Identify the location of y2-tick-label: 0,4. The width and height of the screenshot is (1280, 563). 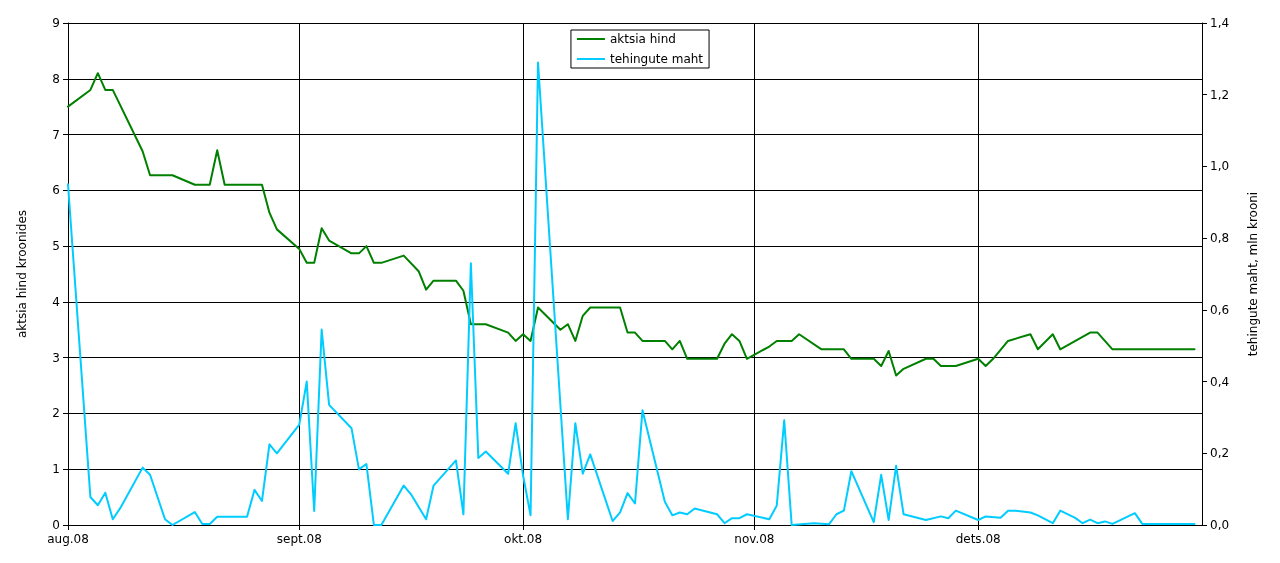
(1220, 381).